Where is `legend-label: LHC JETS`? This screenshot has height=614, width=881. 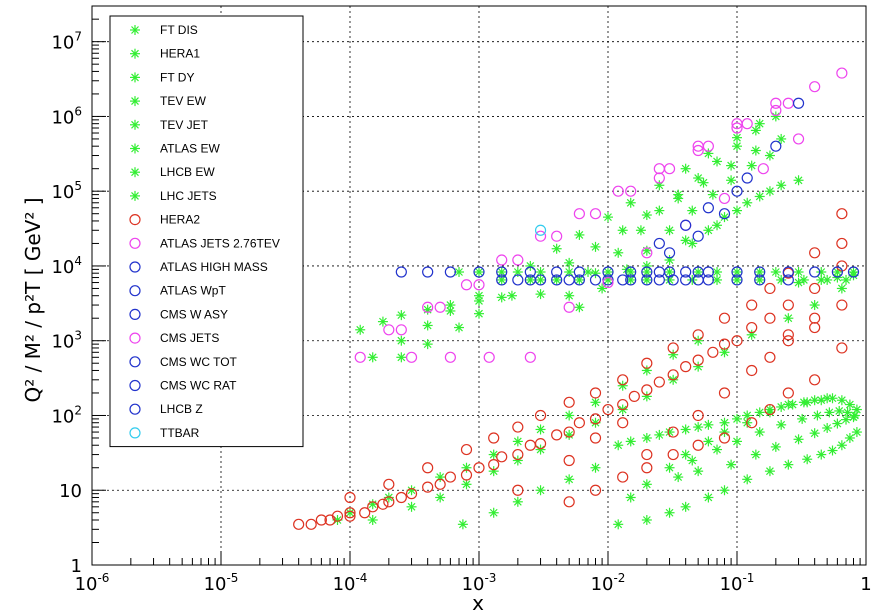
legend-label: LHC JETS is located at coordinates (188, 196).